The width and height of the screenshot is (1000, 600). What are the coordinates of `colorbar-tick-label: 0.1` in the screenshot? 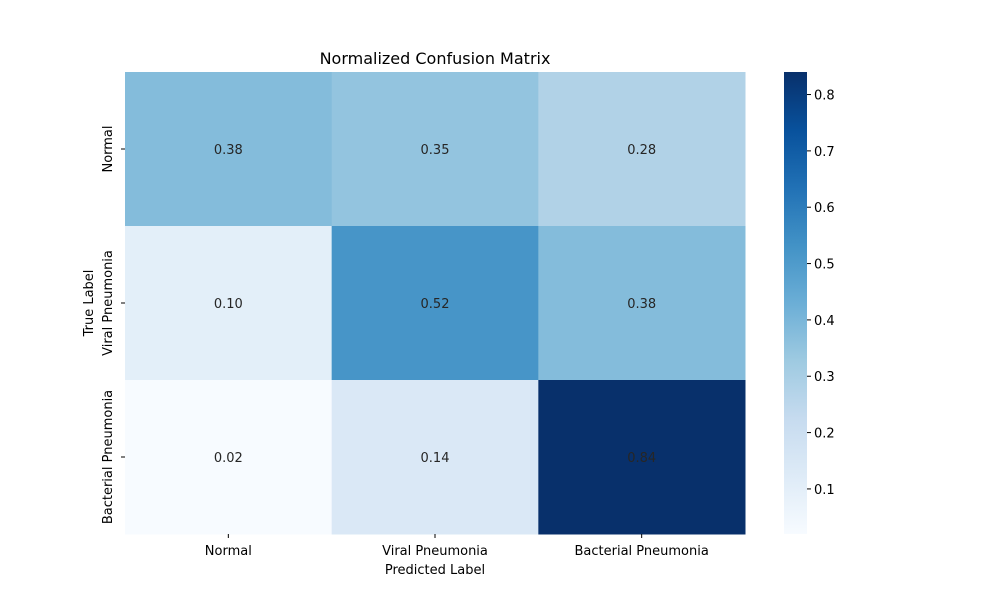 It's located at (824, 490).